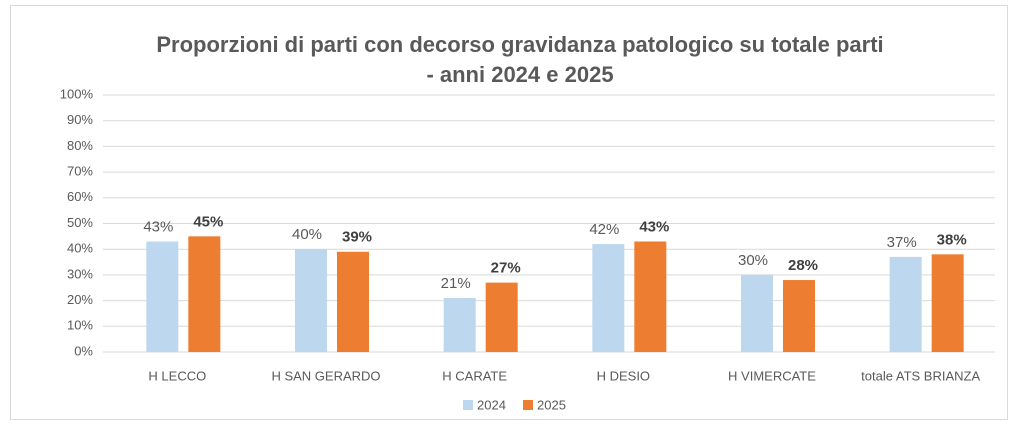 The width and height of the screenshot is (1010, 426). I want to click on y-tick-label: 40%, so click(80, 248).